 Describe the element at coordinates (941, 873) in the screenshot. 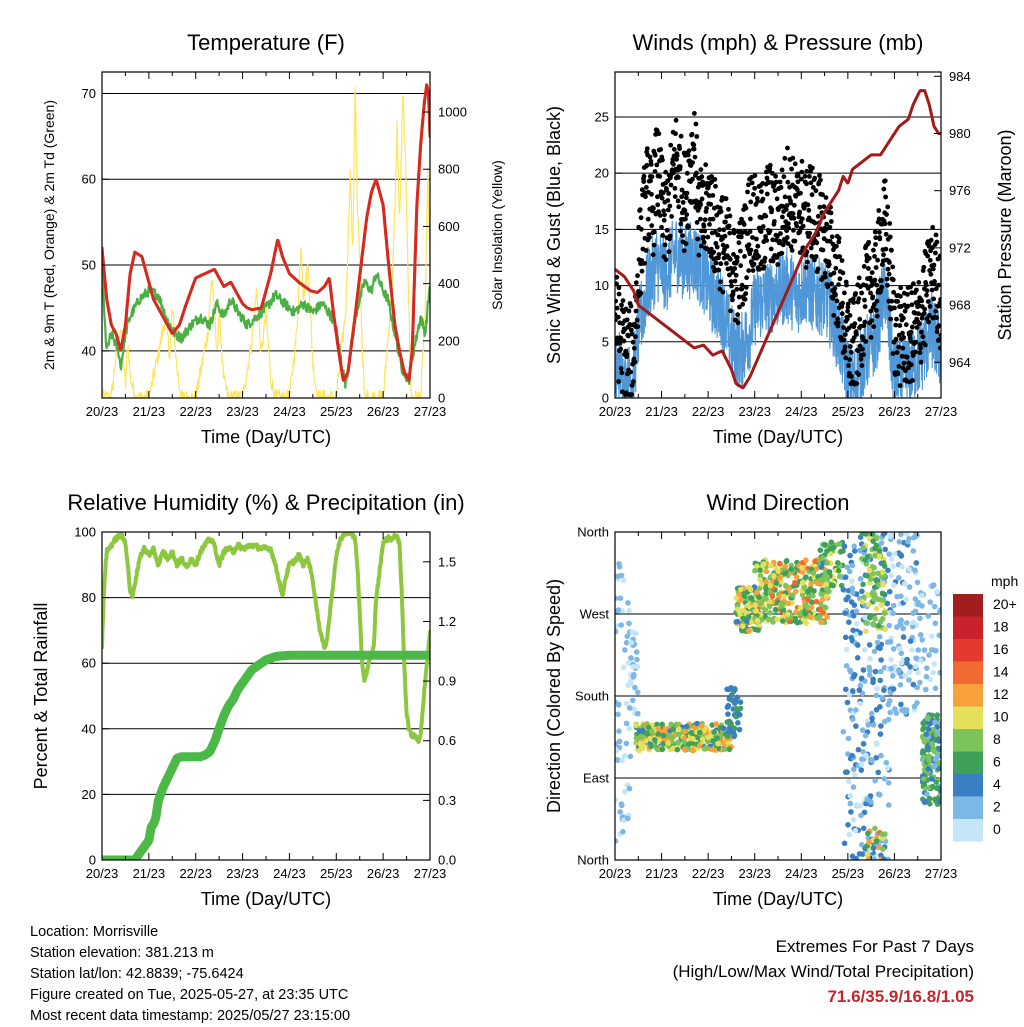

I see `x-tick-label: 27/23` at that location.